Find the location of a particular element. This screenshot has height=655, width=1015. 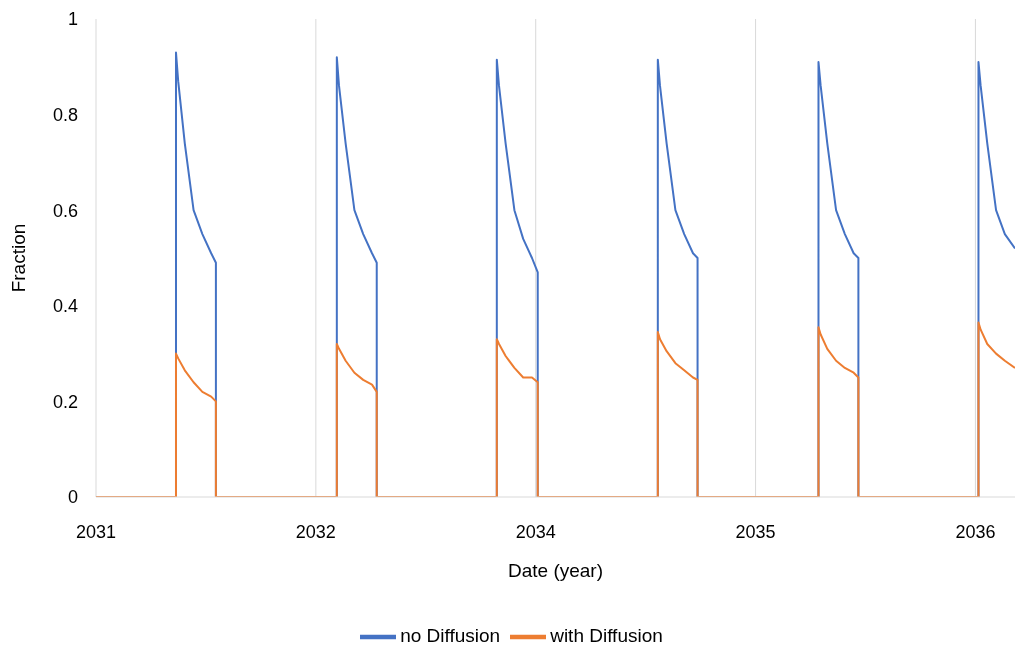

x-tick-label: 2035 is located at coordinates (755, 531).